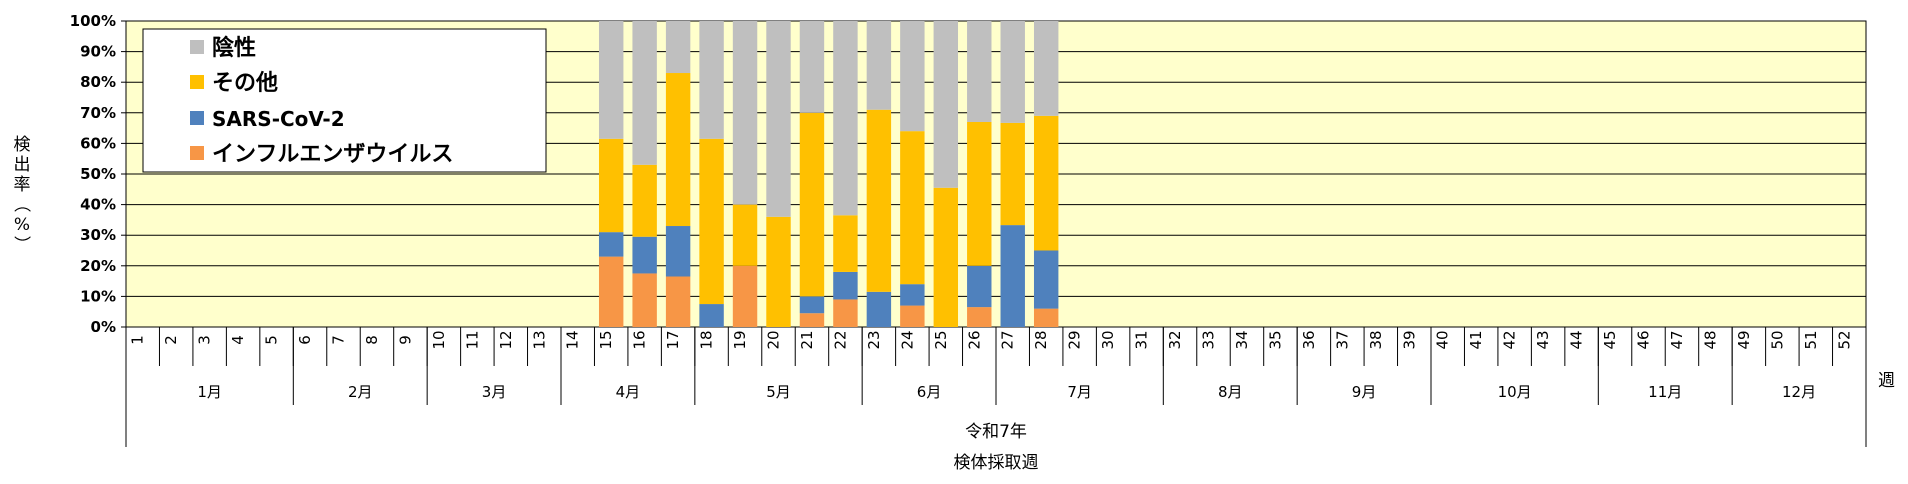  I want to click on x-tick-label: 19, so click(740, 339).